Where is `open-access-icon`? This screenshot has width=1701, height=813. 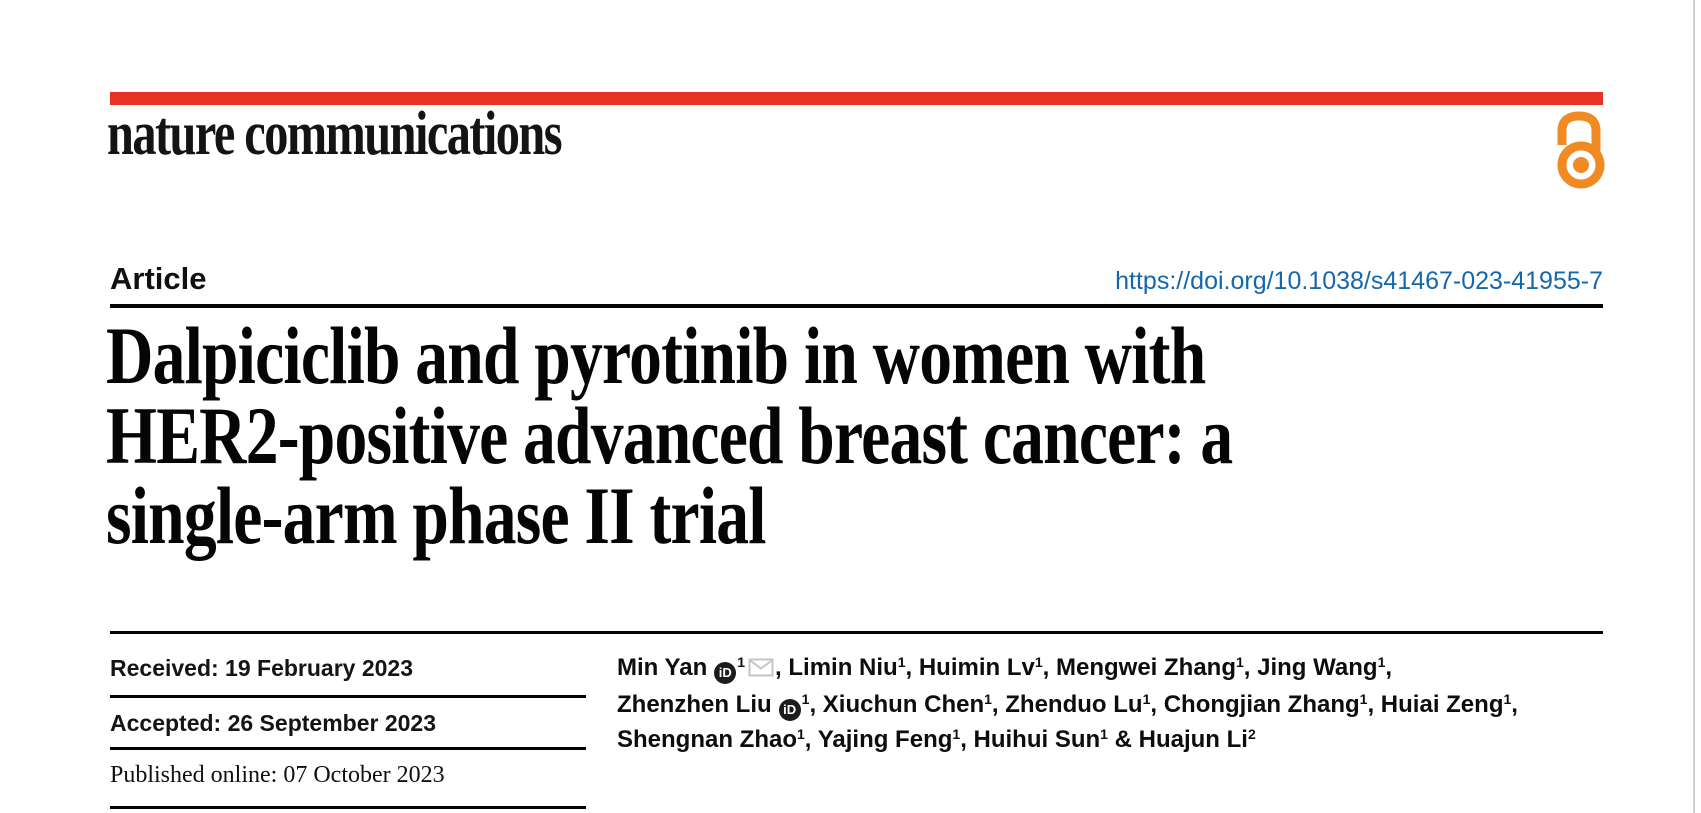 open-access-icon is located at coordinates (1580, 151).